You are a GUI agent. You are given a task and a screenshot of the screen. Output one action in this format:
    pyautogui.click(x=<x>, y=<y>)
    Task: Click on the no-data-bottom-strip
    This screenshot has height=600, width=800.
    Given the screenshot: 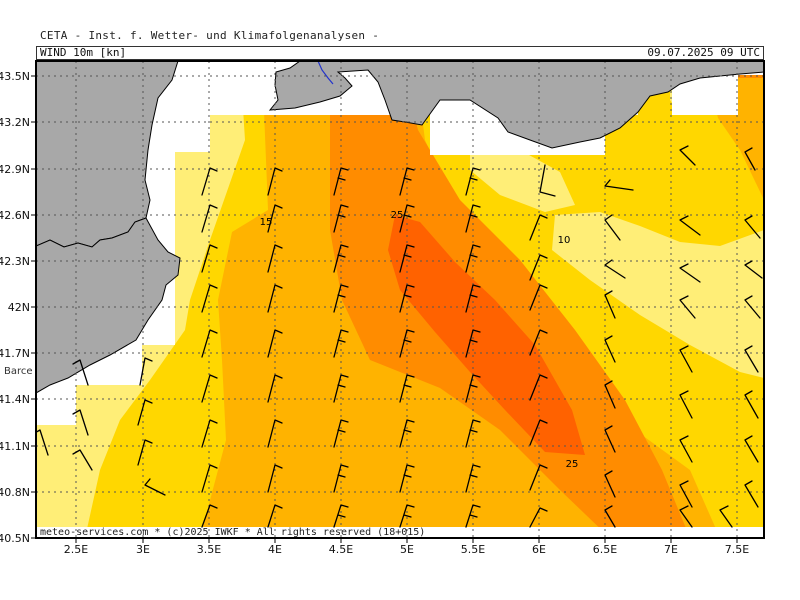 What is the action you would take?
    pyautogui.click(x=400, y=532)
    